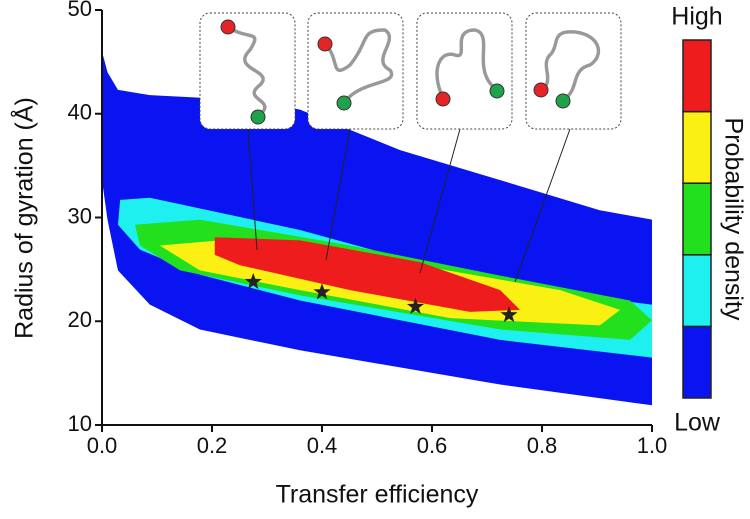 The height and width of the screenshot is (519, 750). I want to click on y-tick-label: 10, so click(80, 423).